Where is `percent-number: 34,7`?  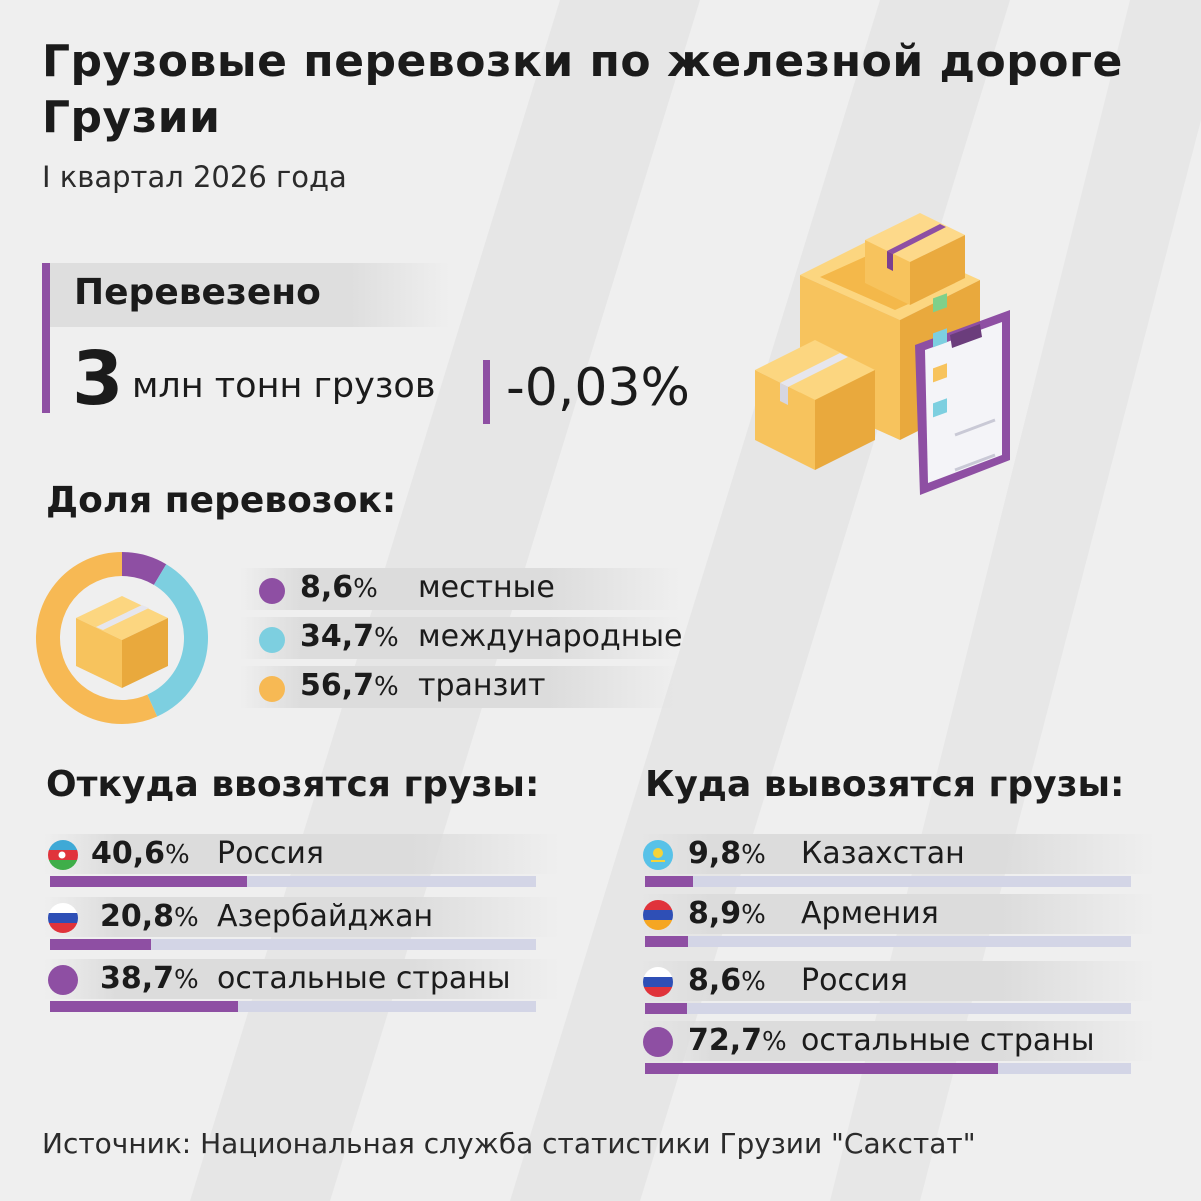 percent-number: 34,7 is located at coordinates (337, 636).